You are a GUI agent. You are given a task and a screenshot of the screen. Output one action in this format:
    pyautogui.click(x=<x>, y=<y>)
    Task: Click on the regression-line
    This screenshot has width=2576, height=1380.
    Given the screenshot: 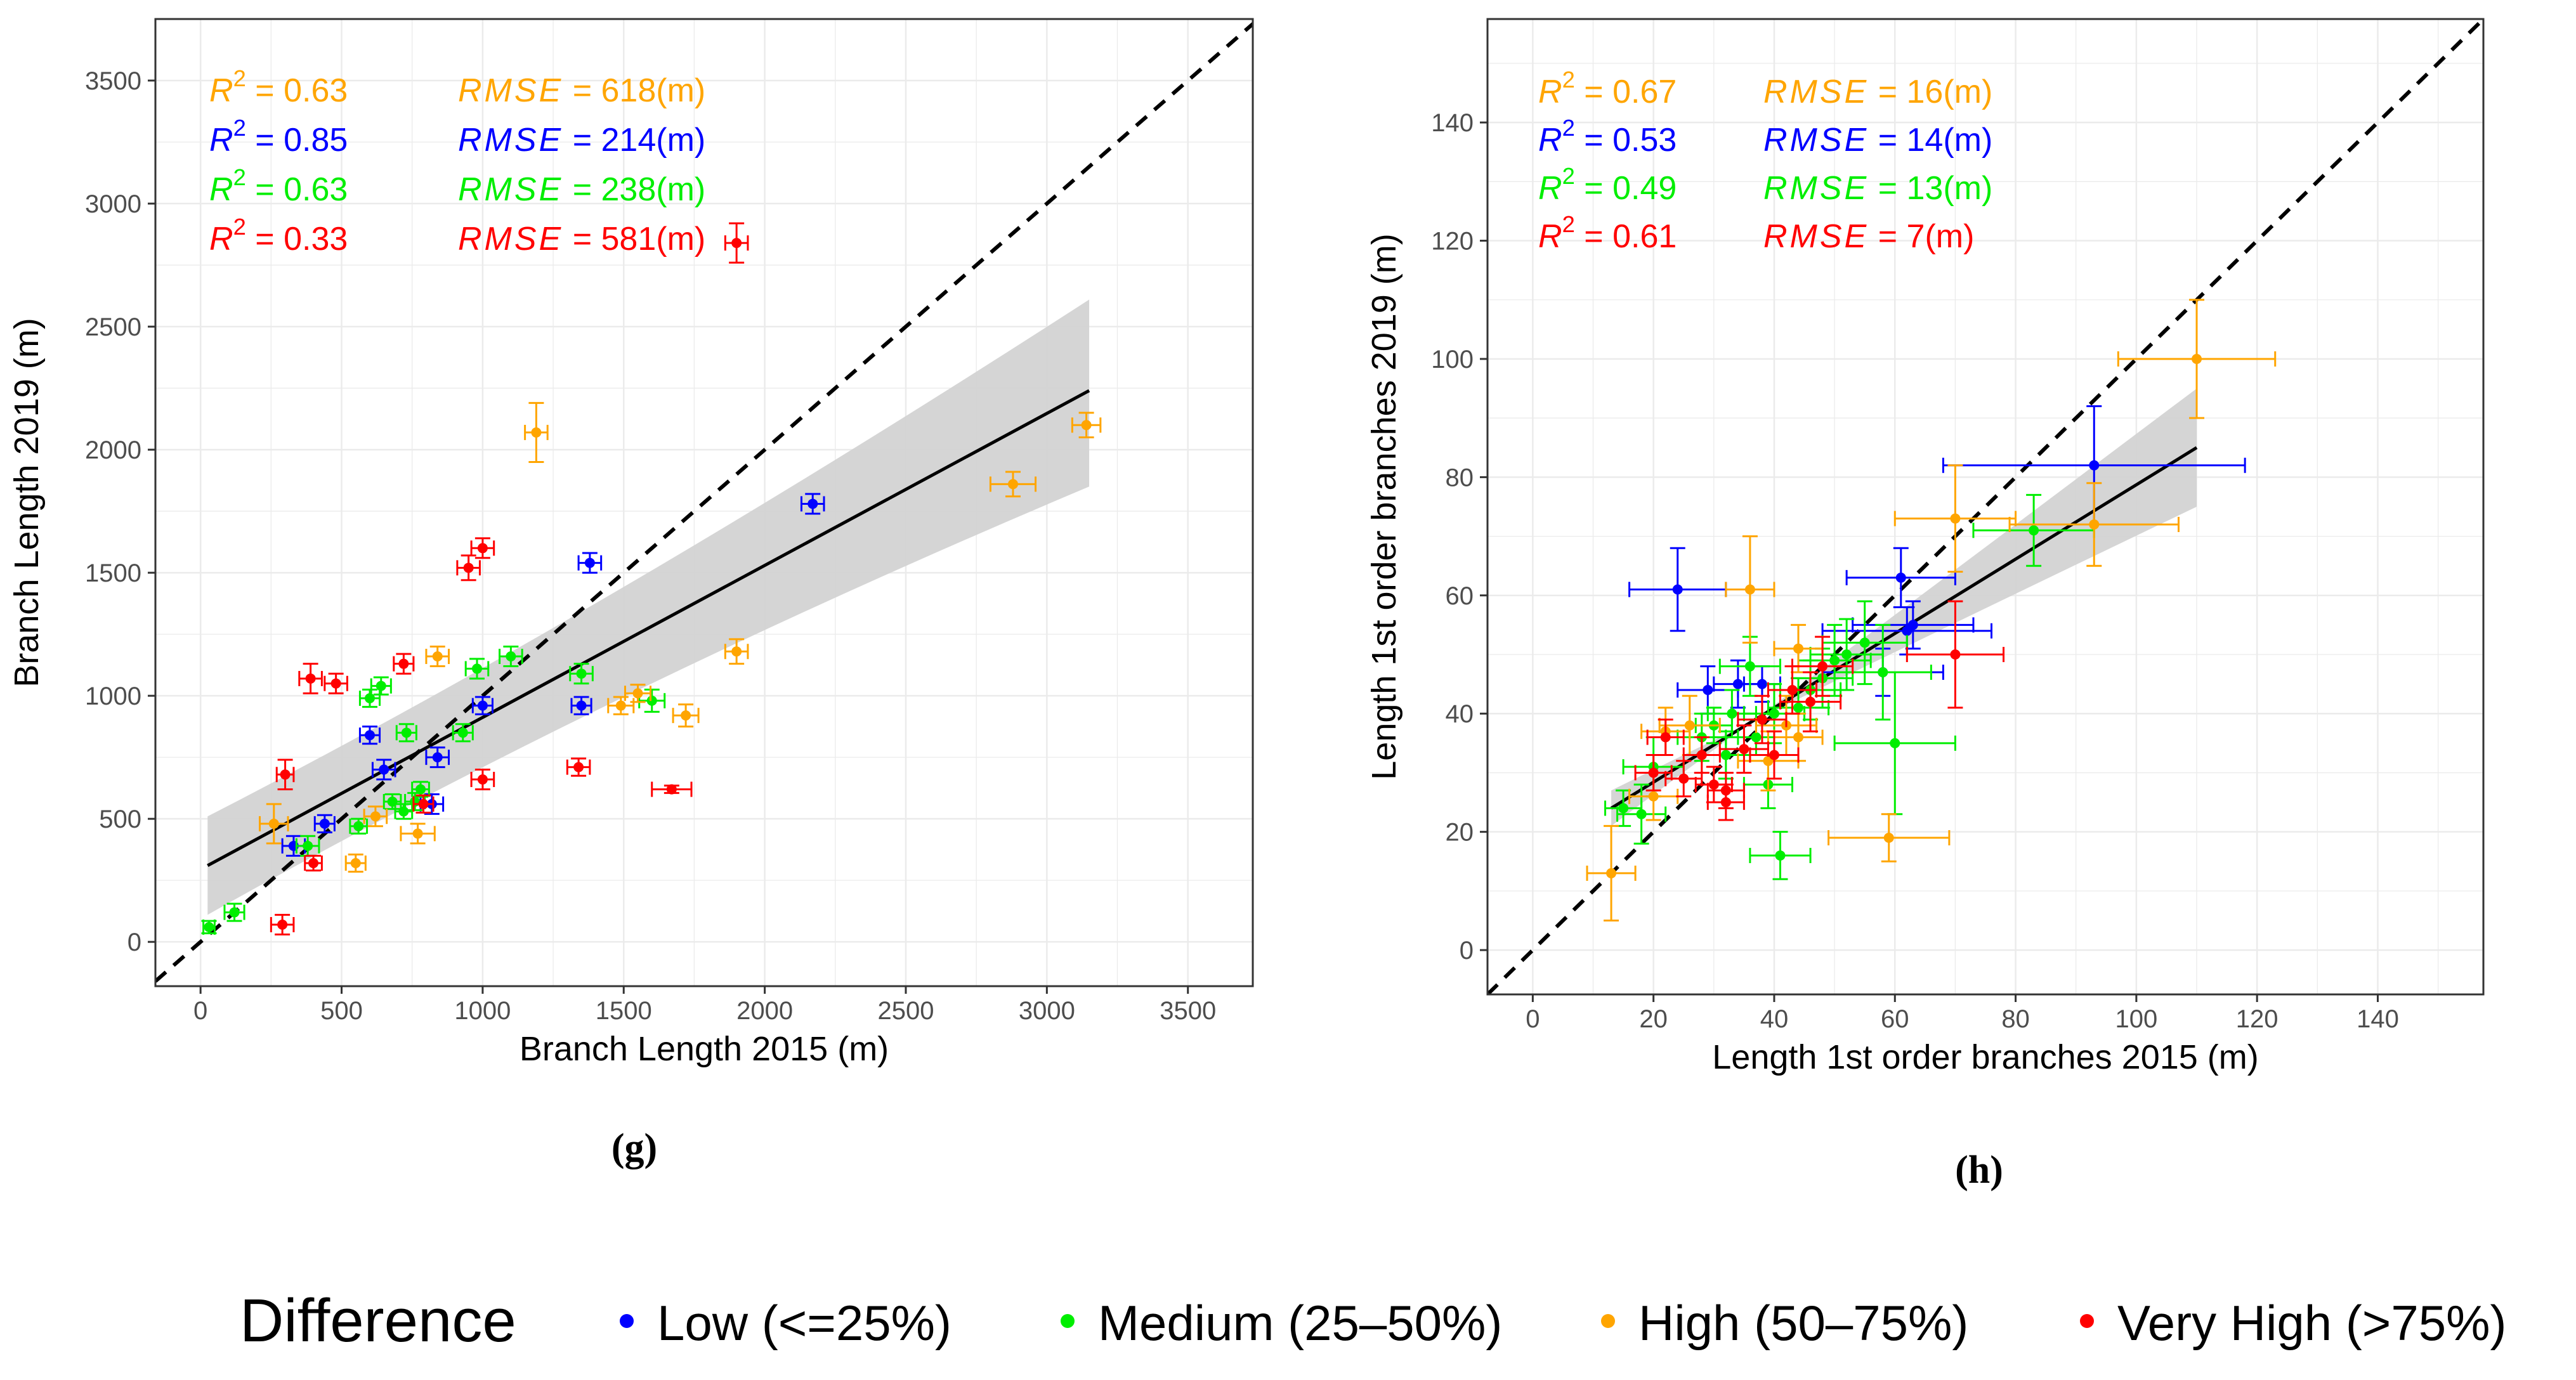 What is the action you would take?
    pyautogui.click(x=648, y=628)
    